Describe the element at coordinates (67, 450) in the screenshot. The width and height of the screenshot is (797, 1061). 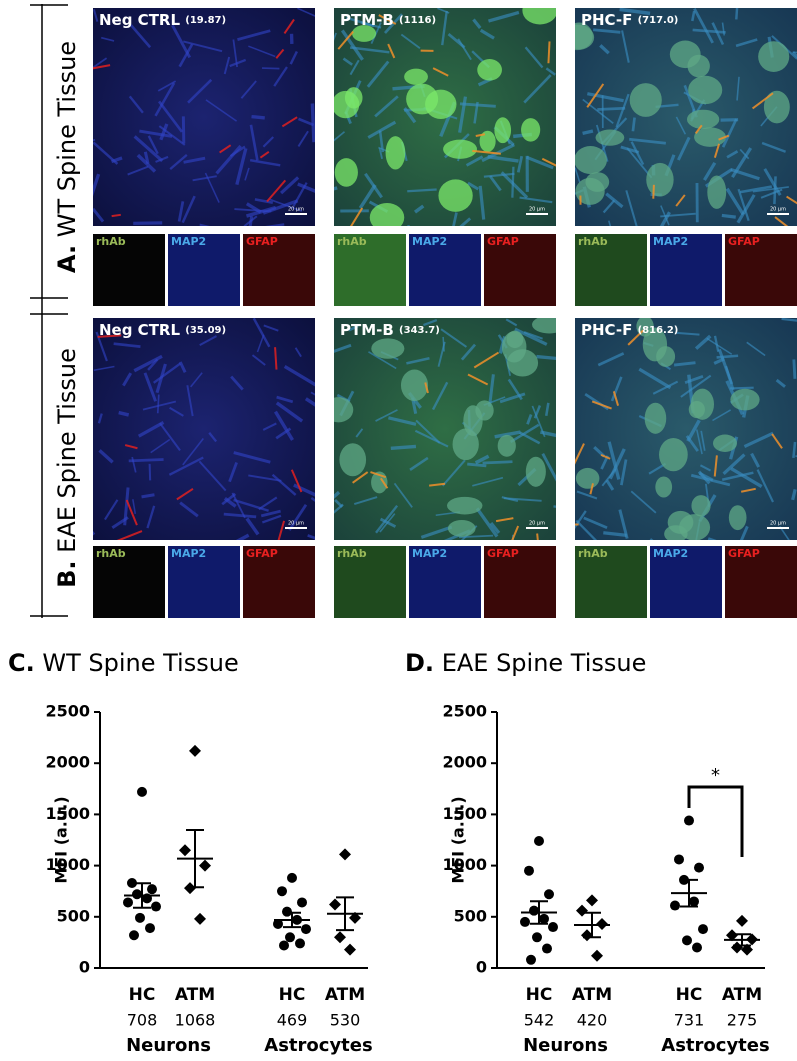
I see `row-title: EAE Spine Tissue` at that location.